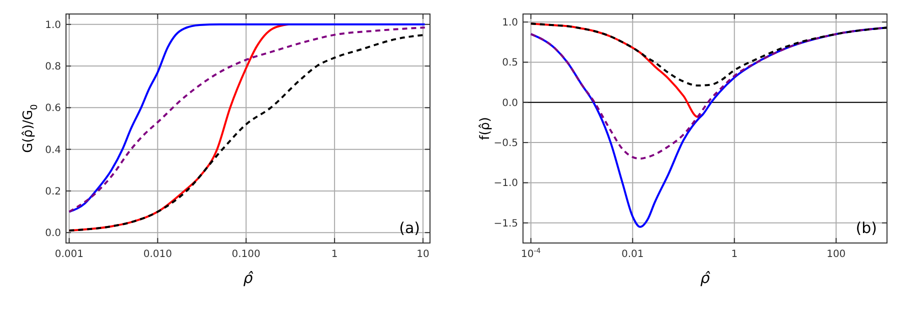  What do you see at coordinates (246, 254) in the screenshot?
I see `x-tick-label: 0.100` at bounding box center [246, 254].